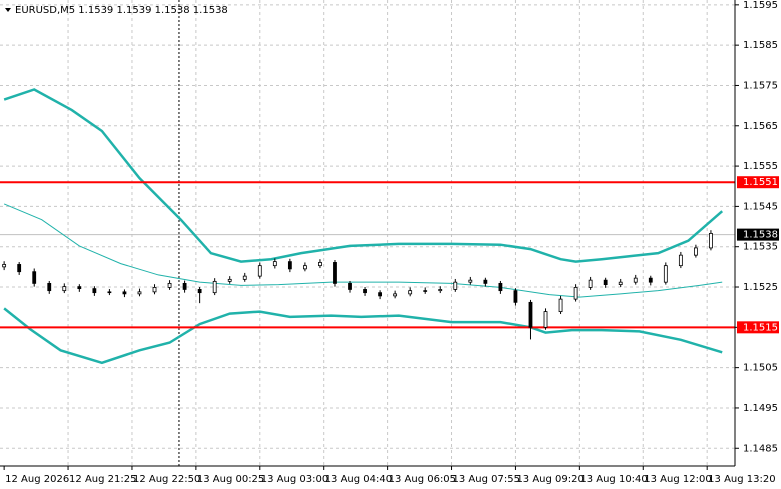 This screenshot has width=781, height=489. I want to click on x-tick-label: 13 Aug 13:20, so click(741, 479).